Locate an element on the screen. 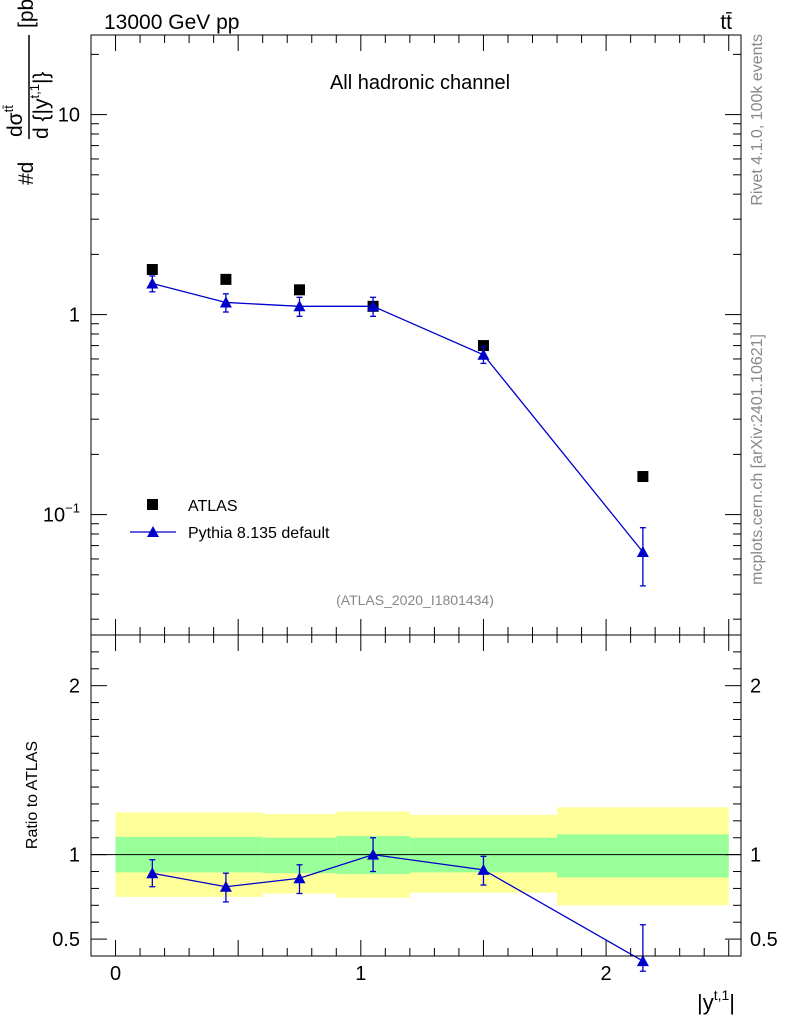 This screenshot has height=1024, width=786. main-y-axis-label: #d dσtt̄ d {|yt,1|} [pb] is located at coordinates (27, 92).